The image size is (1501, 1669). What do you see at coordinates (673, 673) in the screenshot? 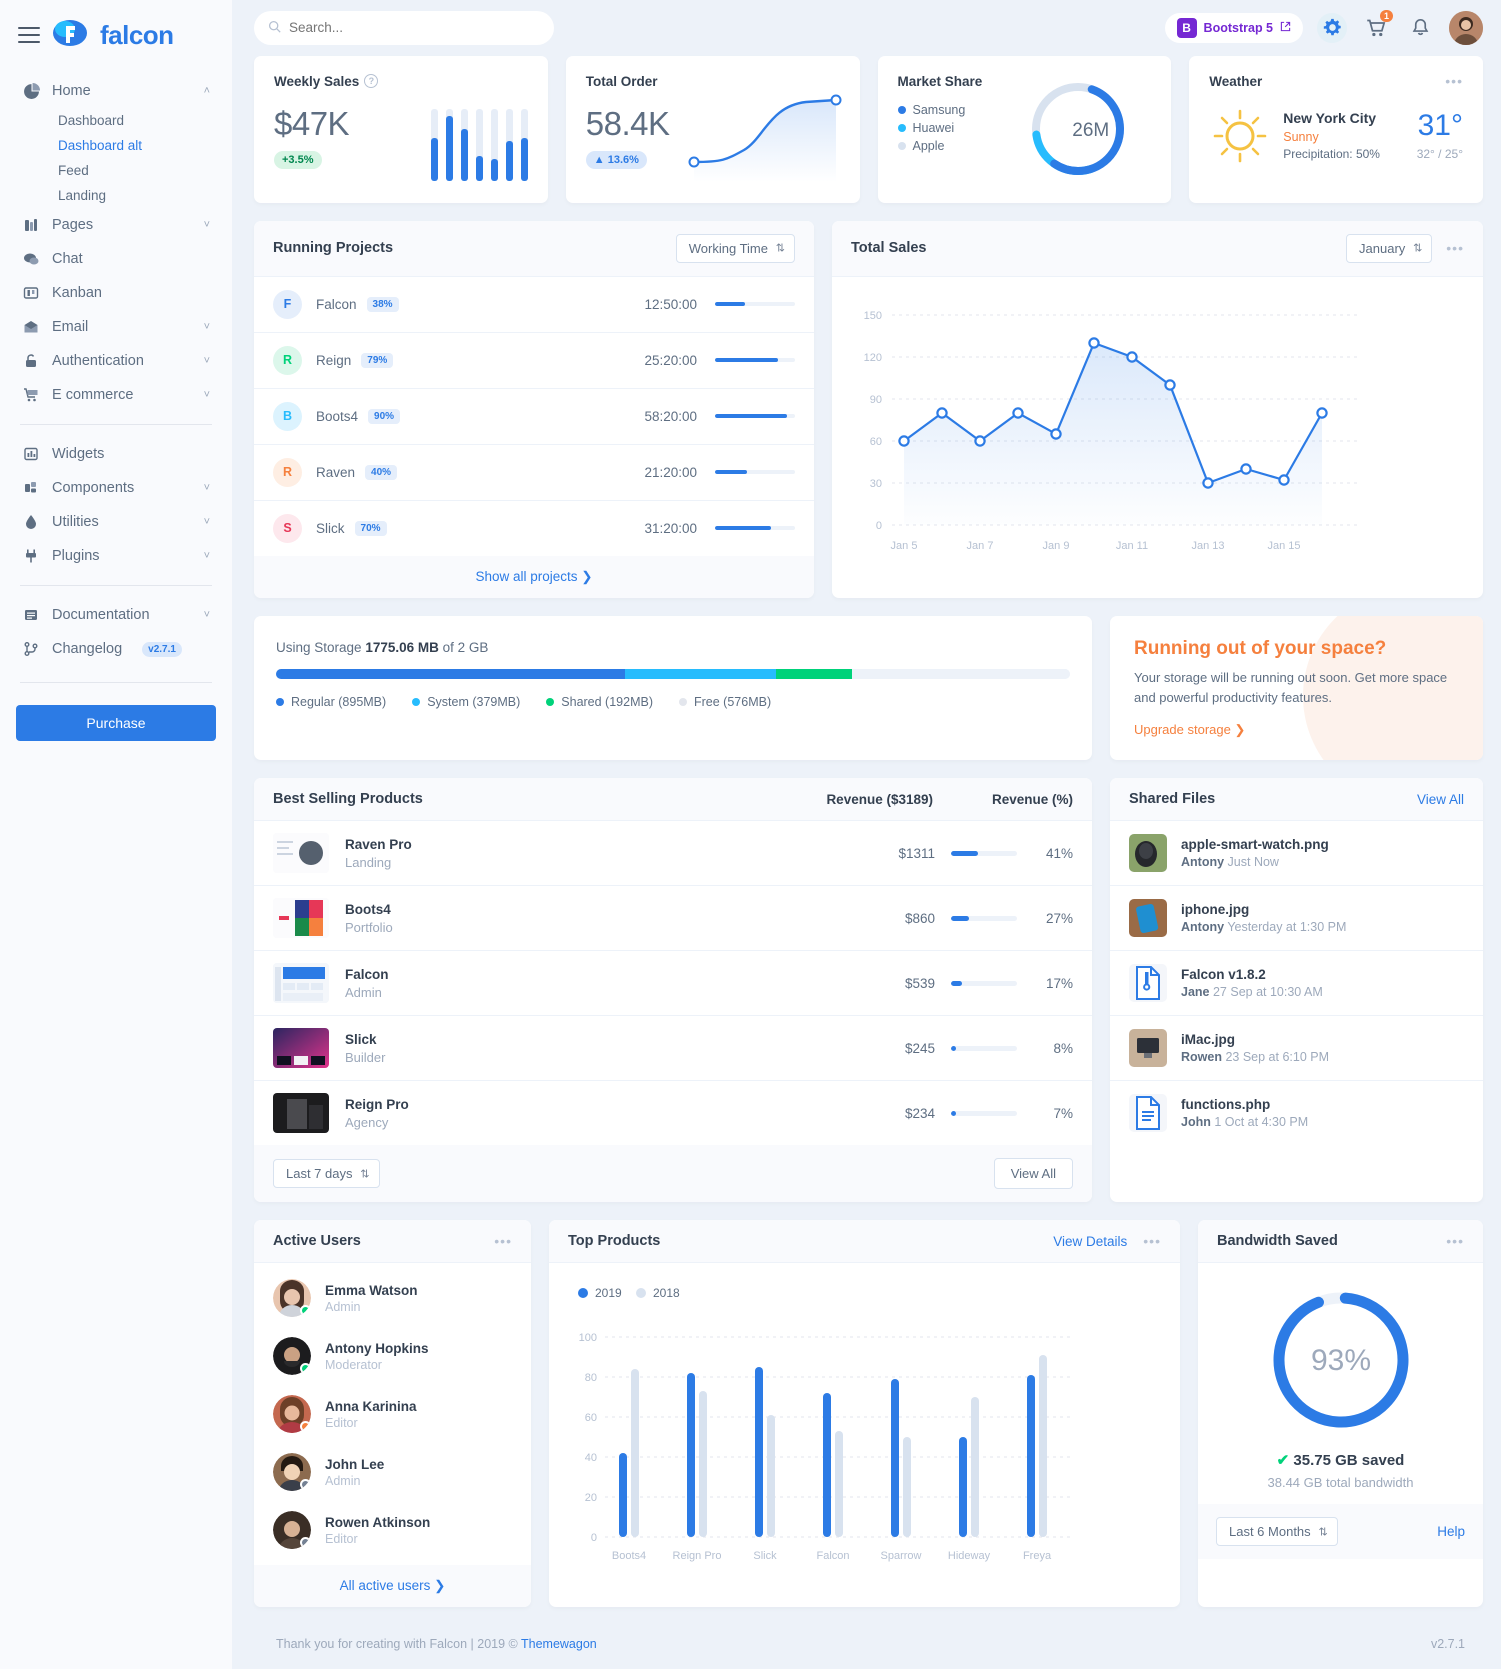
I see `storage-progress-bar` at bounding box center [673, 673].